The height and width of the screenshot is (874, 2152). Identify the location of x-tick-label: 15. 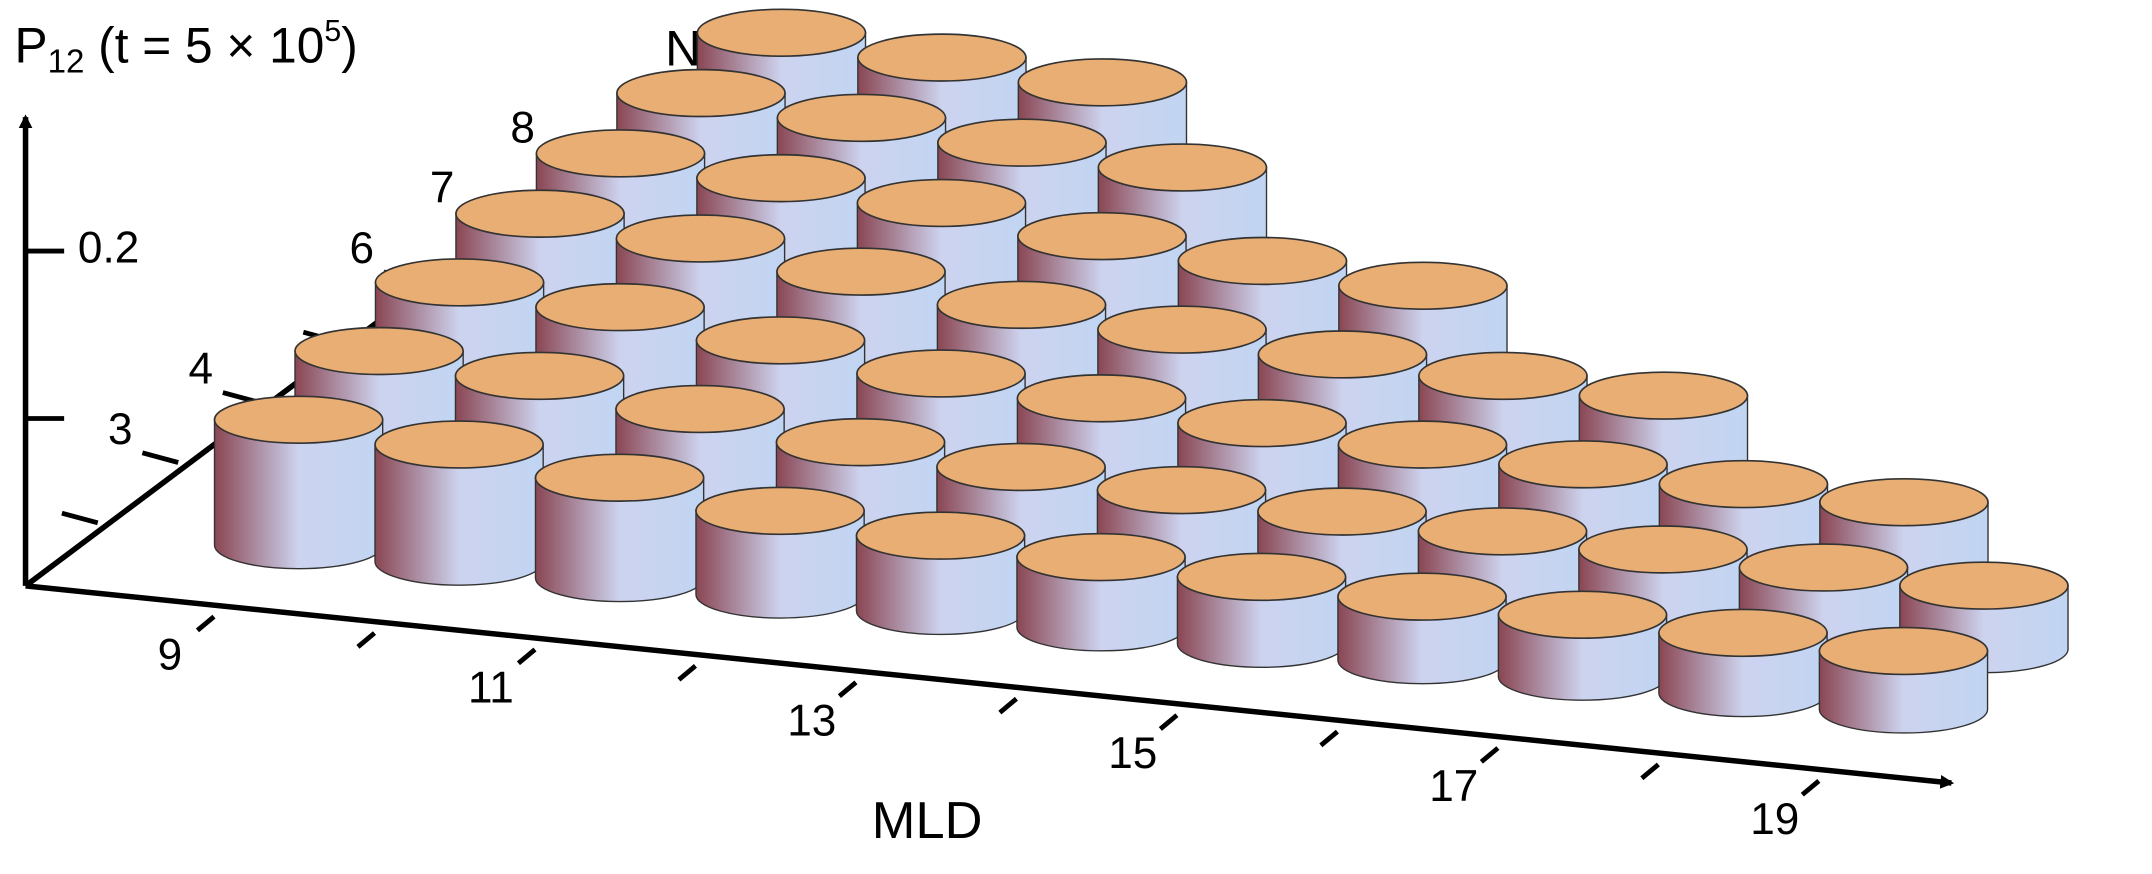
(1132, 753).